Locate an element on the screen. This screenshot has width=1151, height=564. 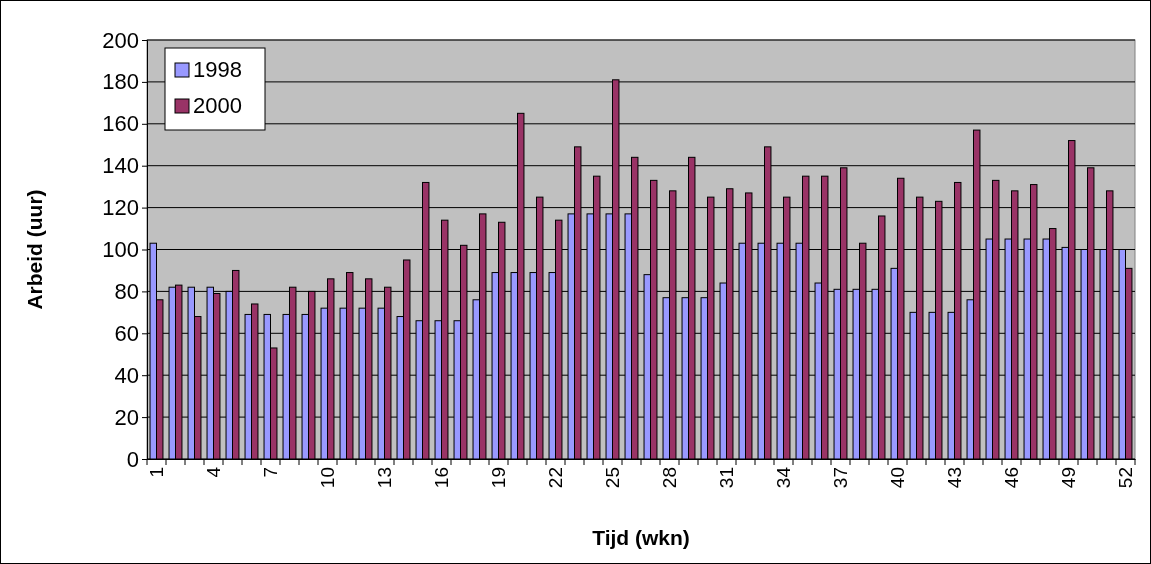
y-tick-label: 180 is located at coordinates (120, 82).